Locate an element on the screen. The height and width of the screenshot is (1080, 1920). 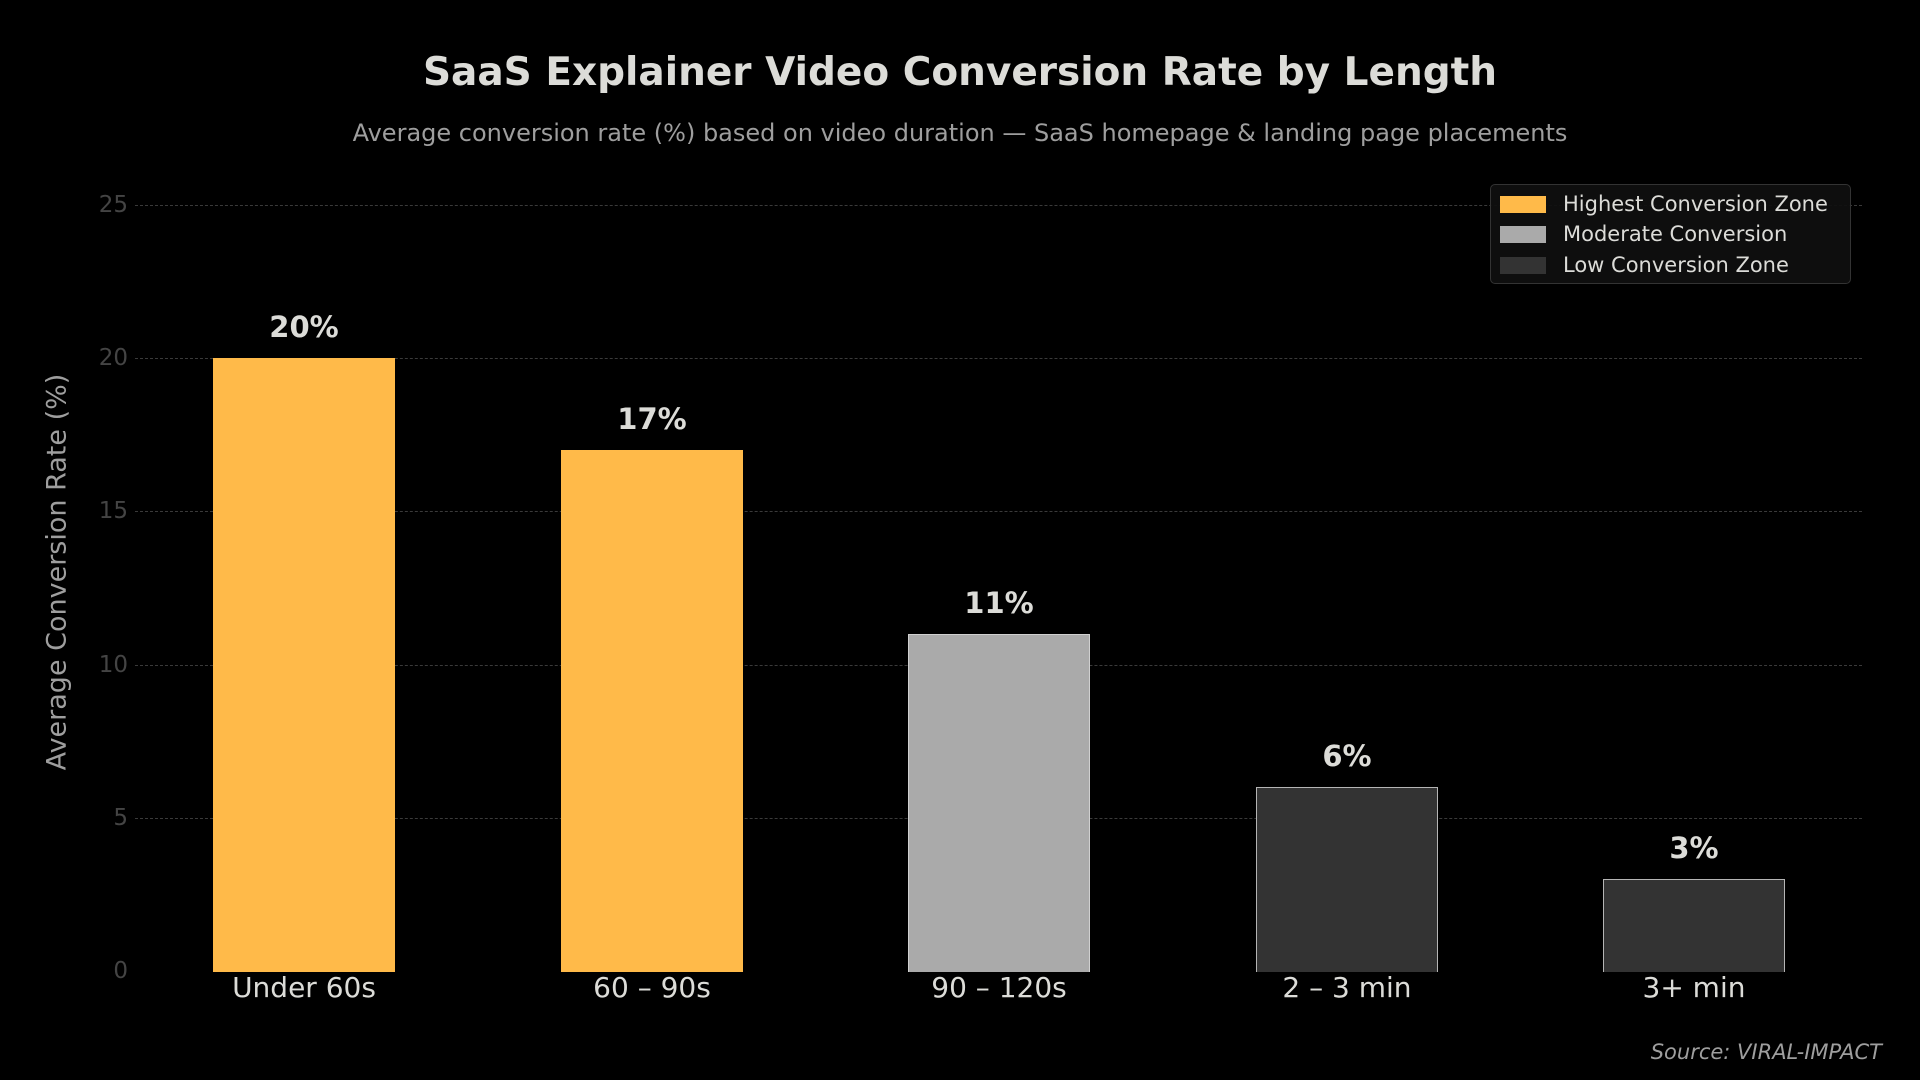
bar-value-label: 20% is located at coordinates (304, 327).